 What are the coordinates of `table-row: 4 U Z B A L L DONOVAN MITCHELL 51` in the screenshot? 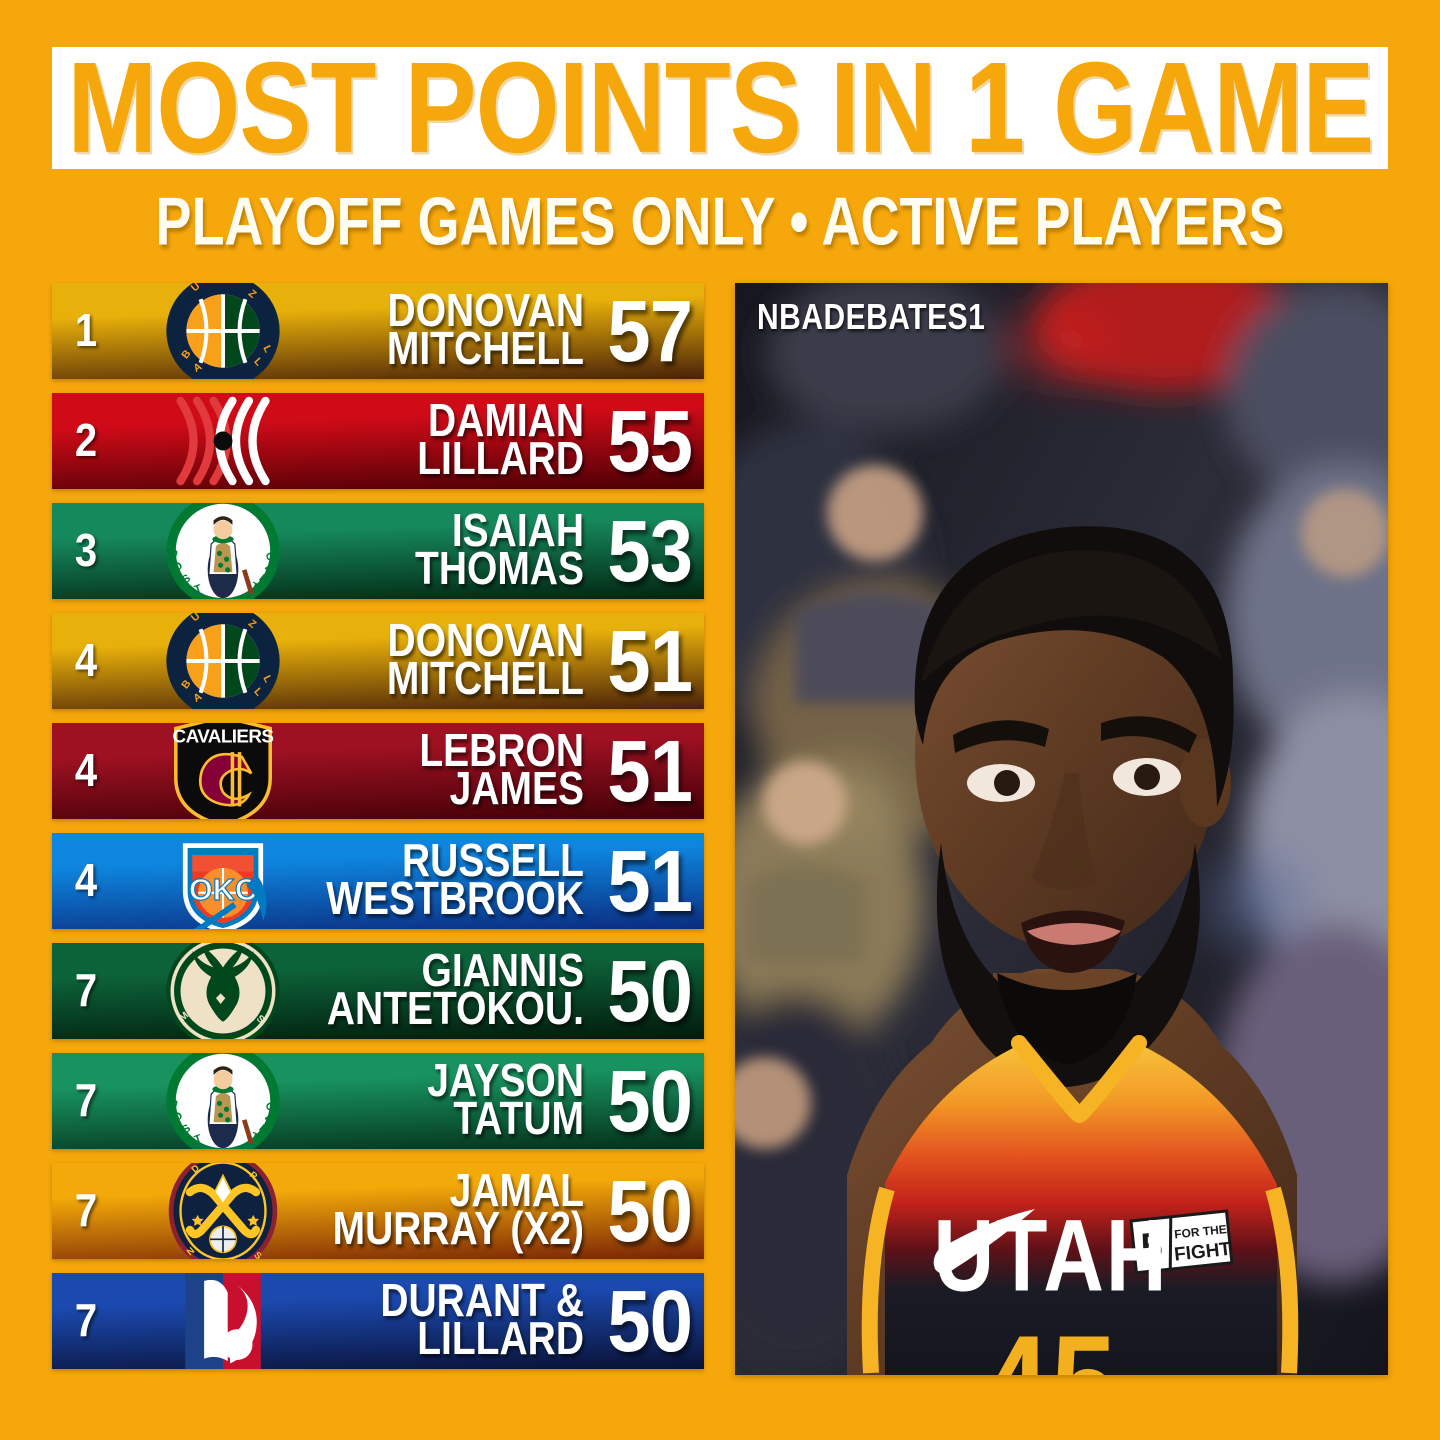 It's located at (378, 661).